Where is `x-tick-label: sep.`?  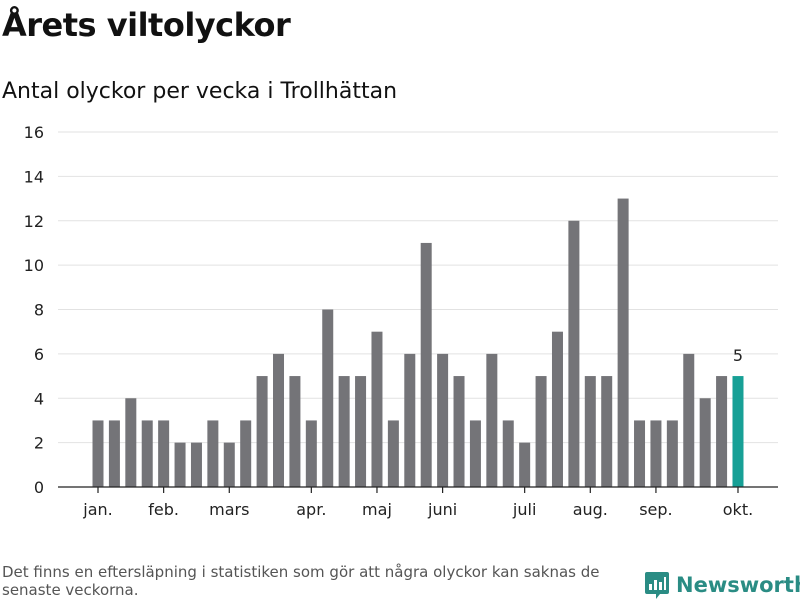 x-tick-label: sep. is located at coordinates (655, 509).